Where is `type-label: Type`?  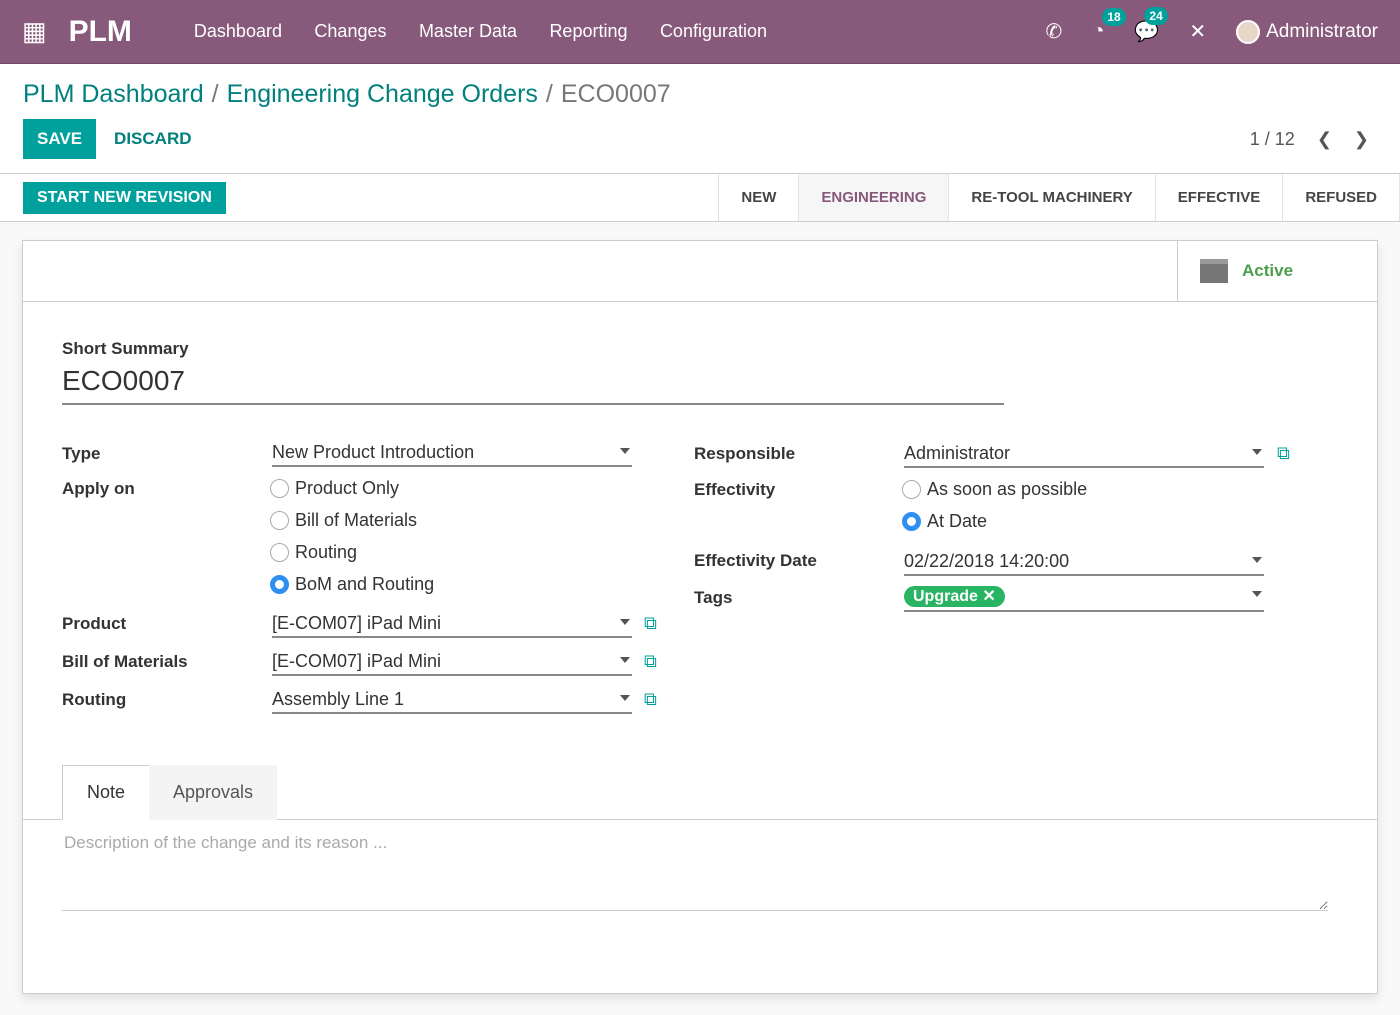
type-label: Type is located at coordinates (81, 453).